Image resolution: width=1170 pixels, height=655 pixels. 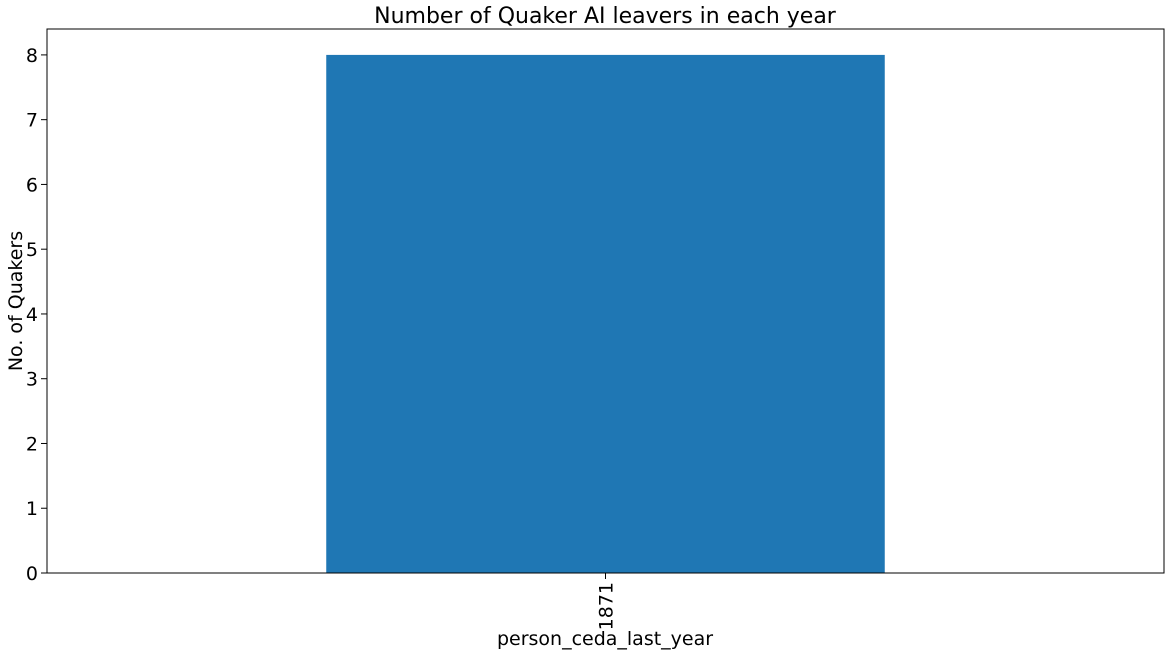 I want to click on y-tick-label: 8, so click(x=32, y=56).